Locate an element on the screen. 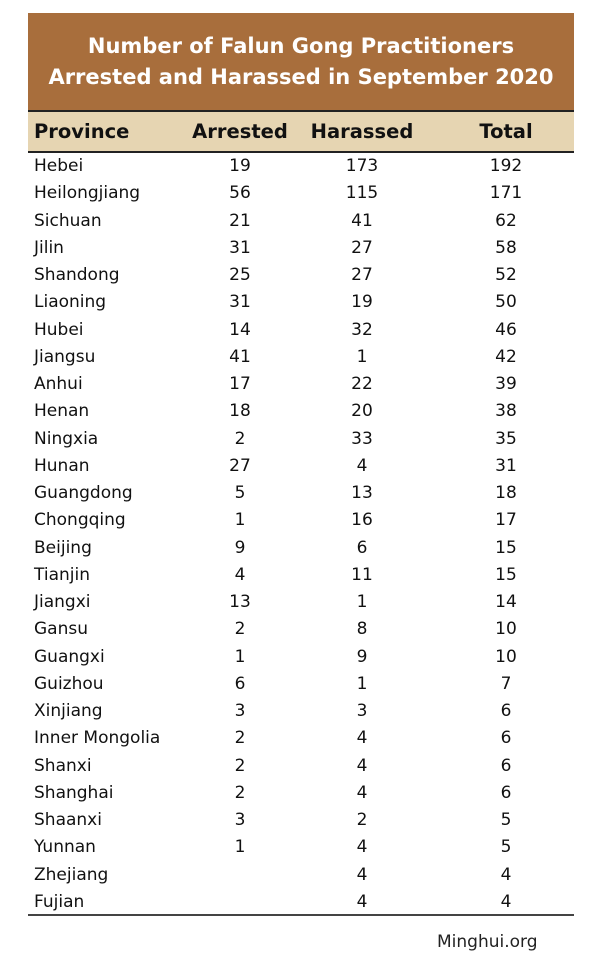 The image size is (600, 967). province-cell: Jiangxi is located at coordinates (62, 602).